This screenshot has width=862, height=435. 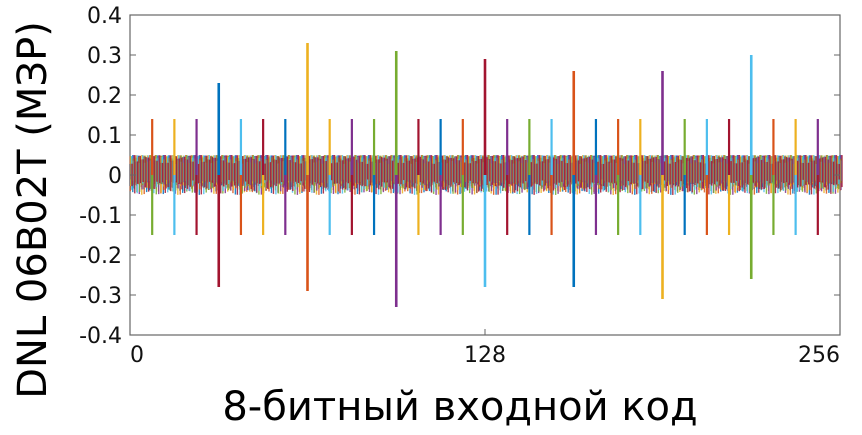 What do you see at coordinates (485, 355) in the screenshot?
I see `x-tick-label: 128` at bounding box center [485, 355].